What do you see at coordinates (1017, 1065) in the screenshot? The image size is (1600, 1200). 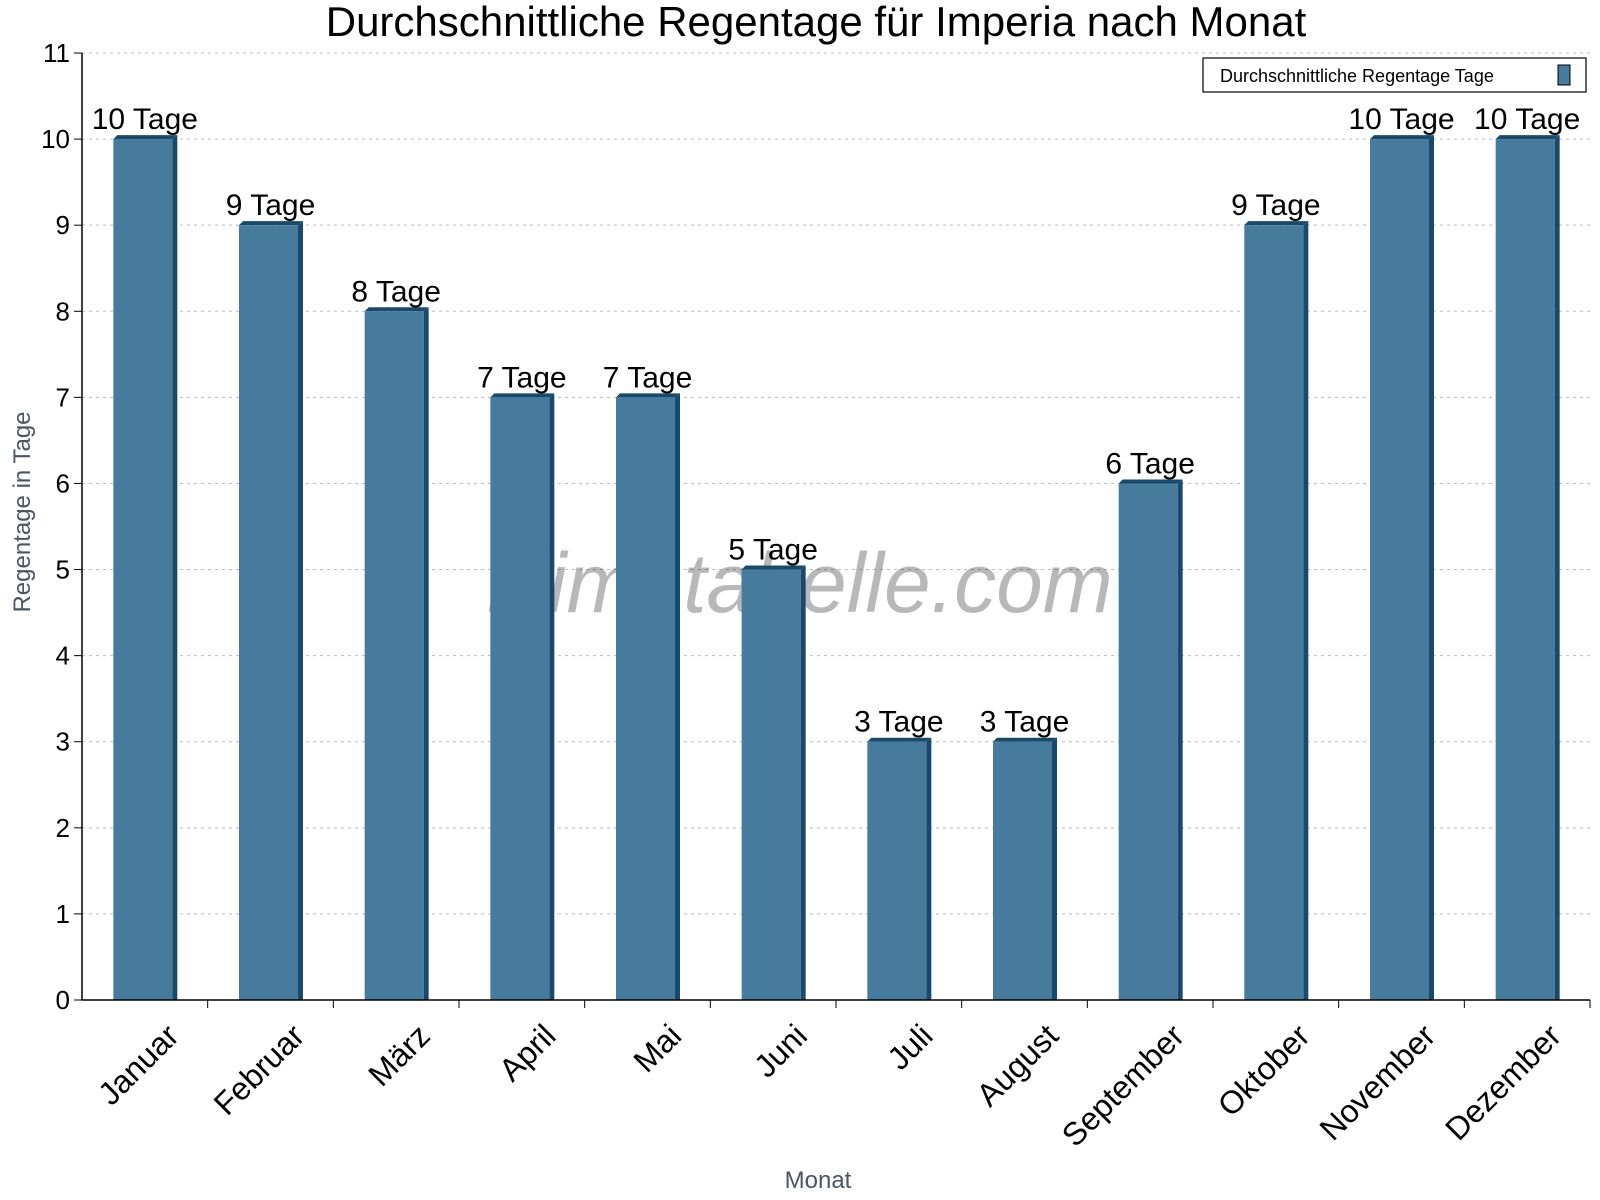 I see `x-tick-label: August` at bounding box center [1017, 1065].